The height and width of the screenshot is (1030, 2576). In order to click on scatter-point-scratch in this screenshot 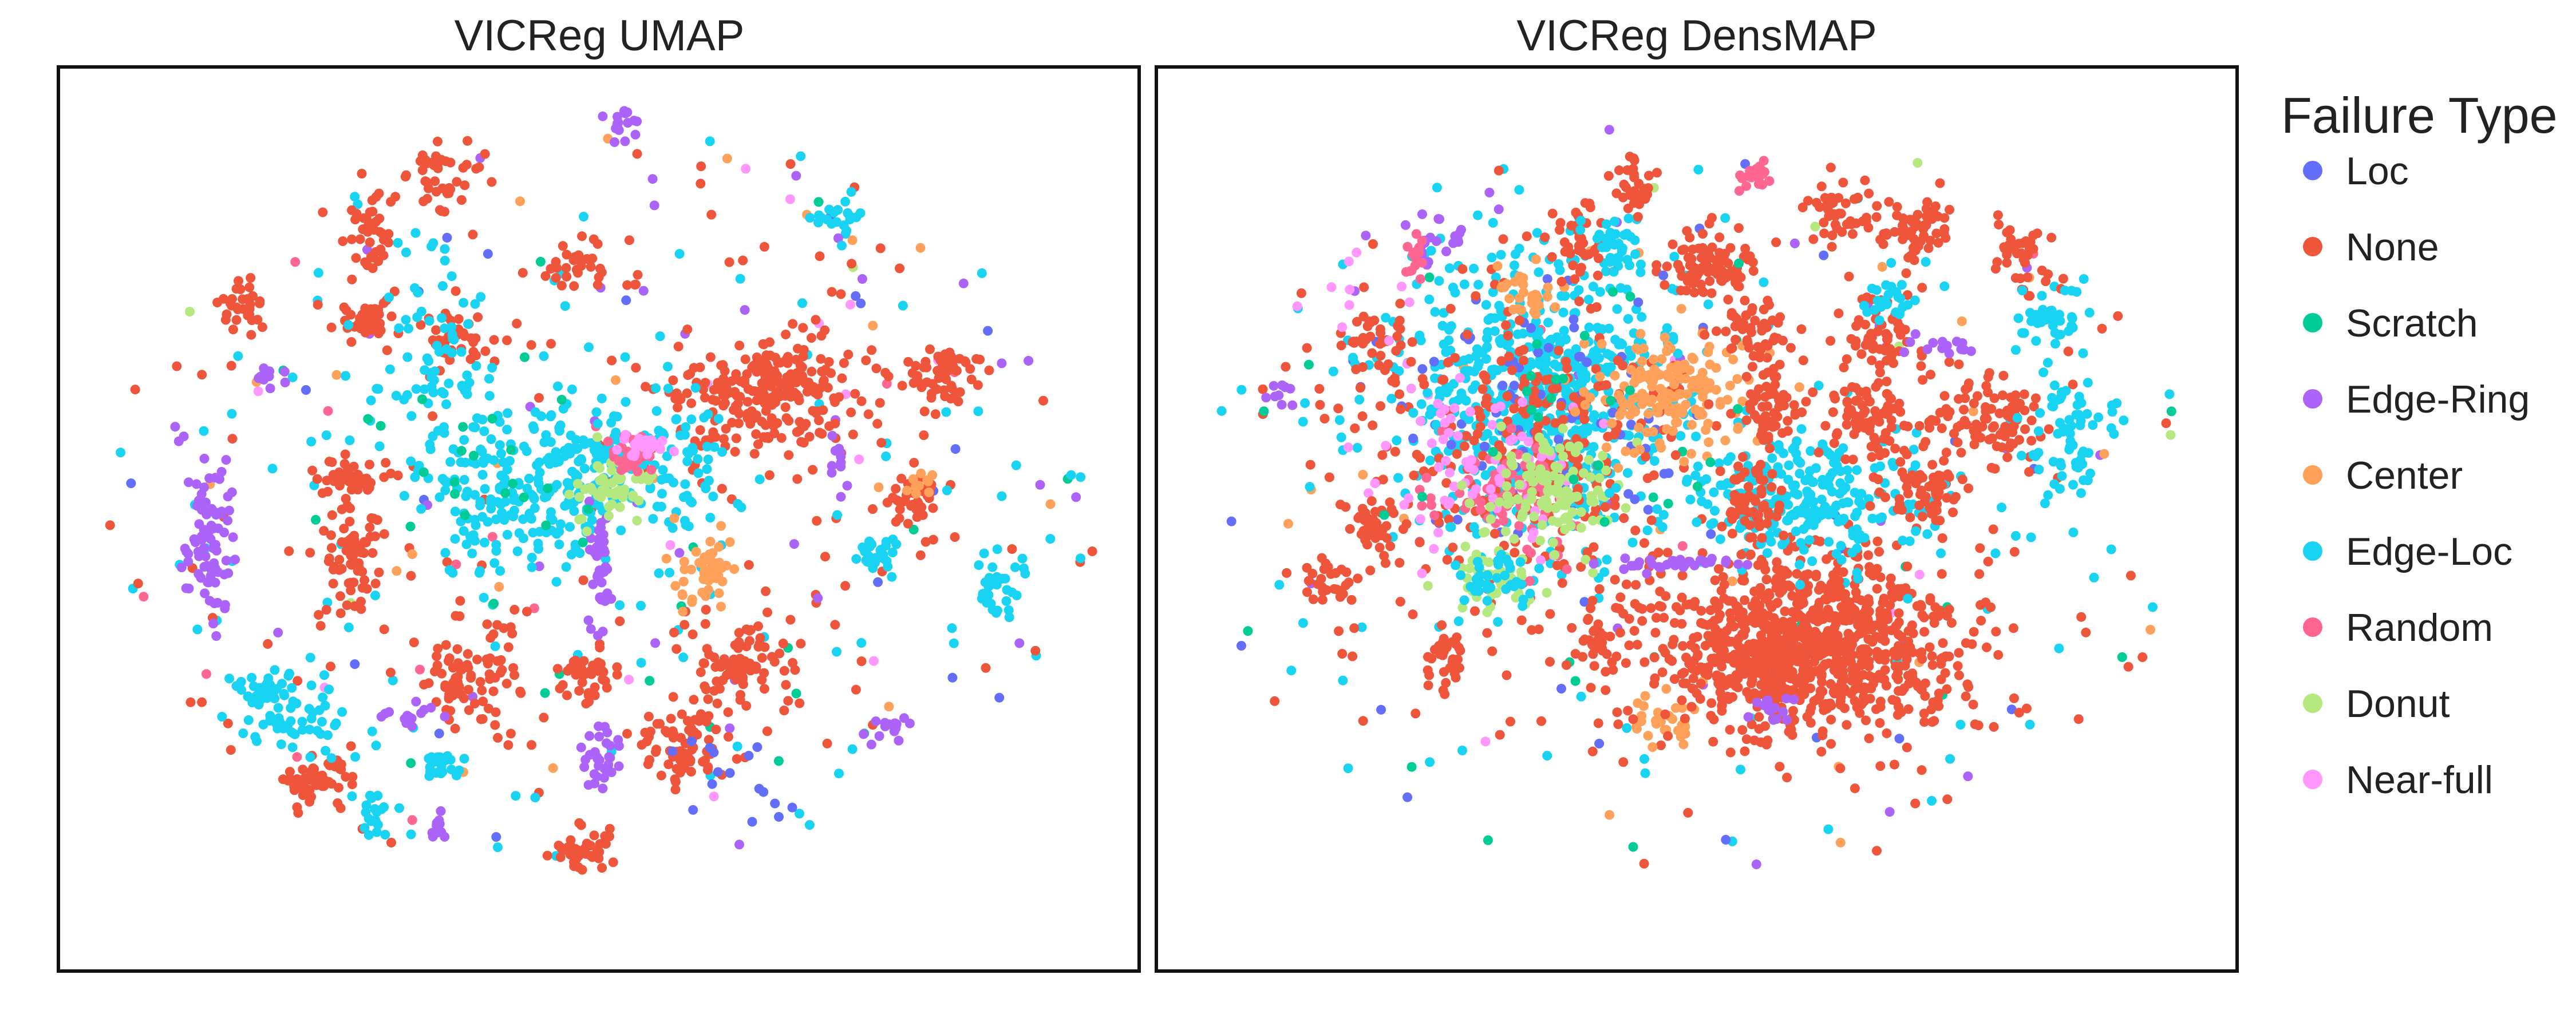, I will do `click(455, 494)`.